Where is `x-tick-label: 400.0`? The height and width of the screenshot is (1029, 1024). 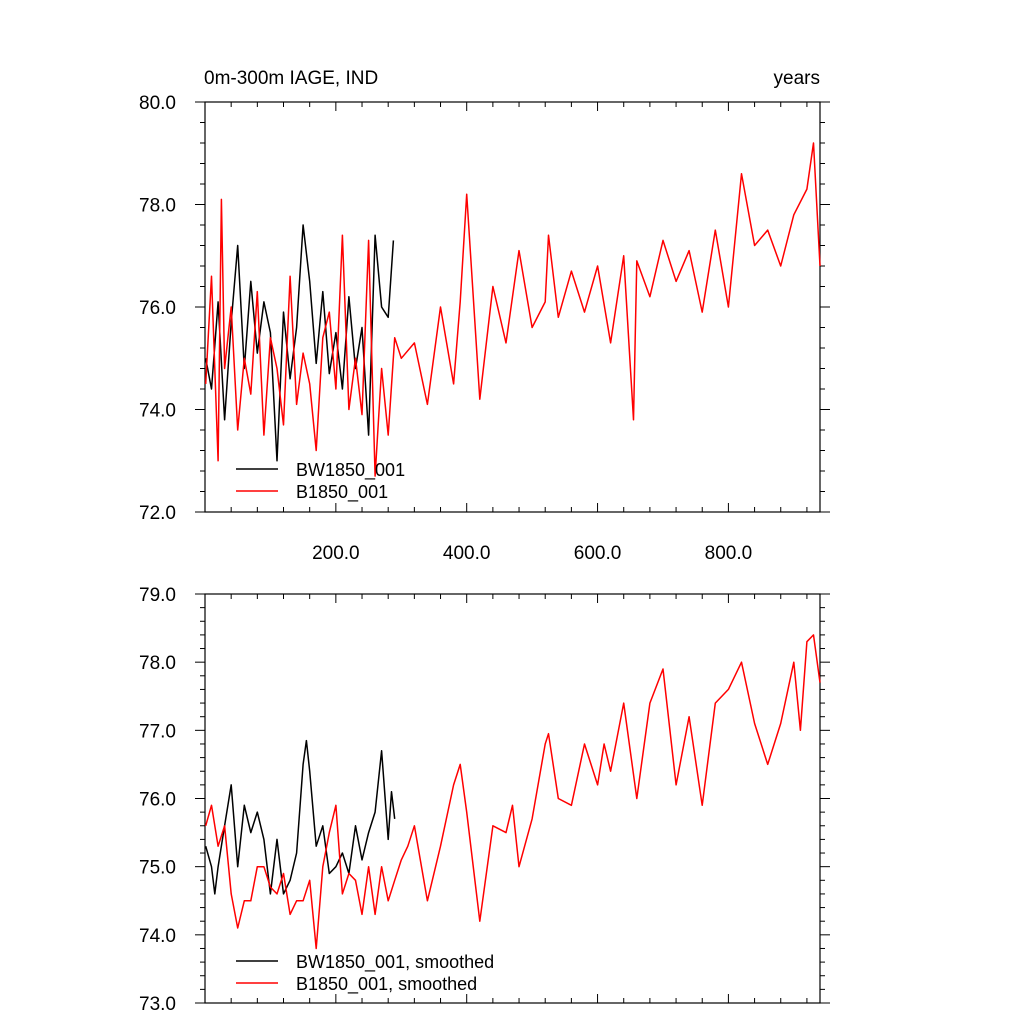
x-tick-label: 400.0 is located at coordinates (467, 553).